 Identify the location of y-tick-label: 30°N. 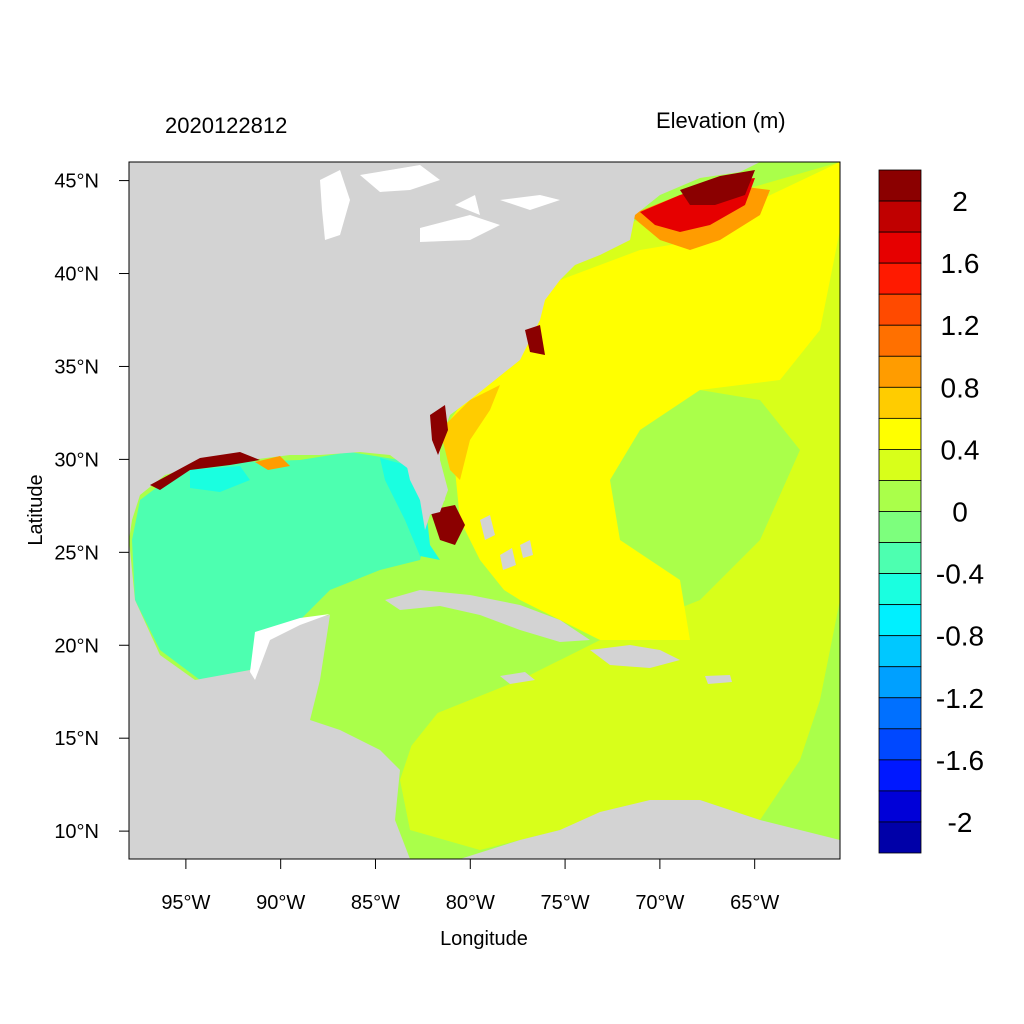
(76, 460).